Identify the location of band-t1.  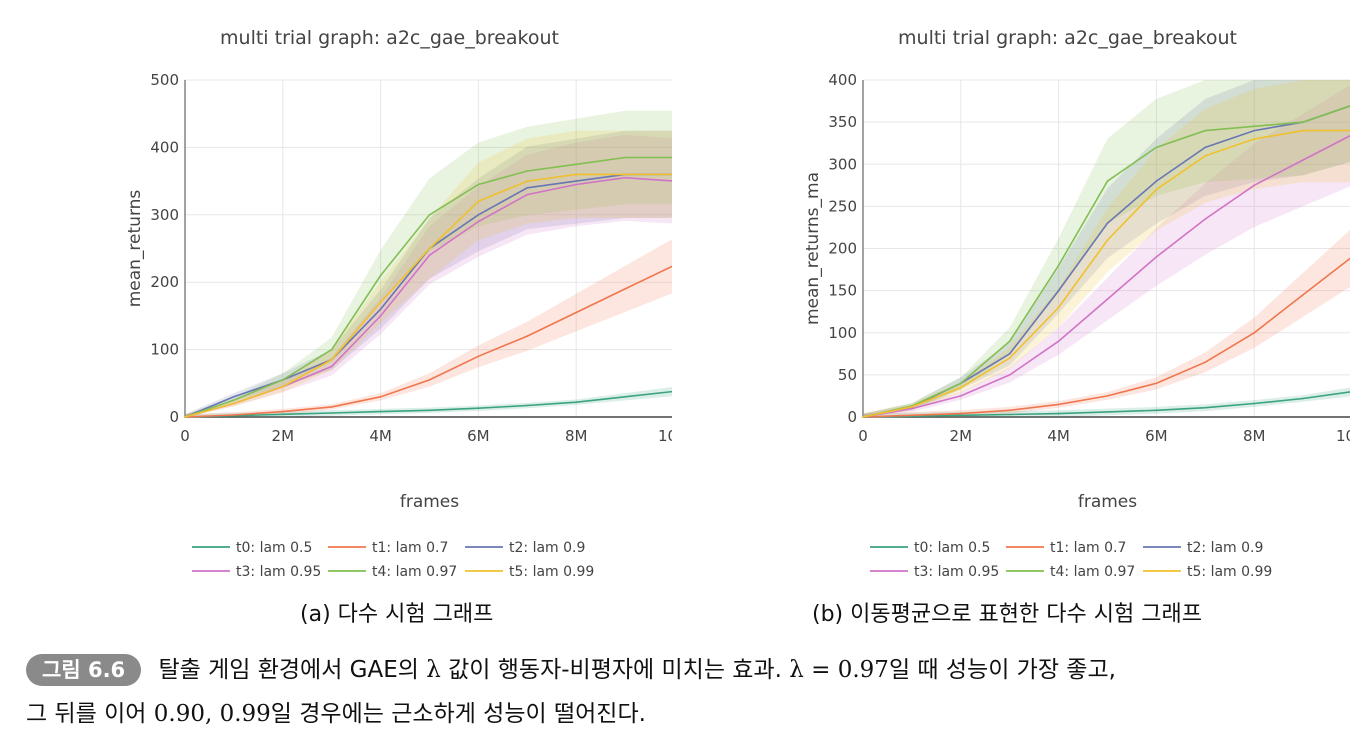
(428, 328).